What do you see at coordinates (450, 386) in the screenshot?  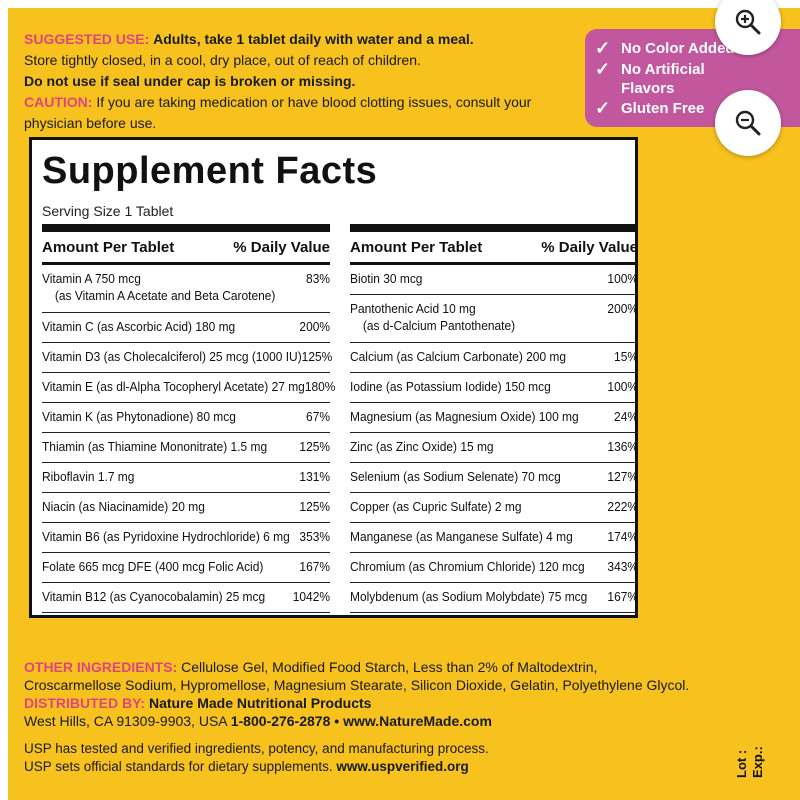 I see `nutrient-name: Iodine (as Potassium Iodide) 150 mcg` at bounding box center [450, 386].